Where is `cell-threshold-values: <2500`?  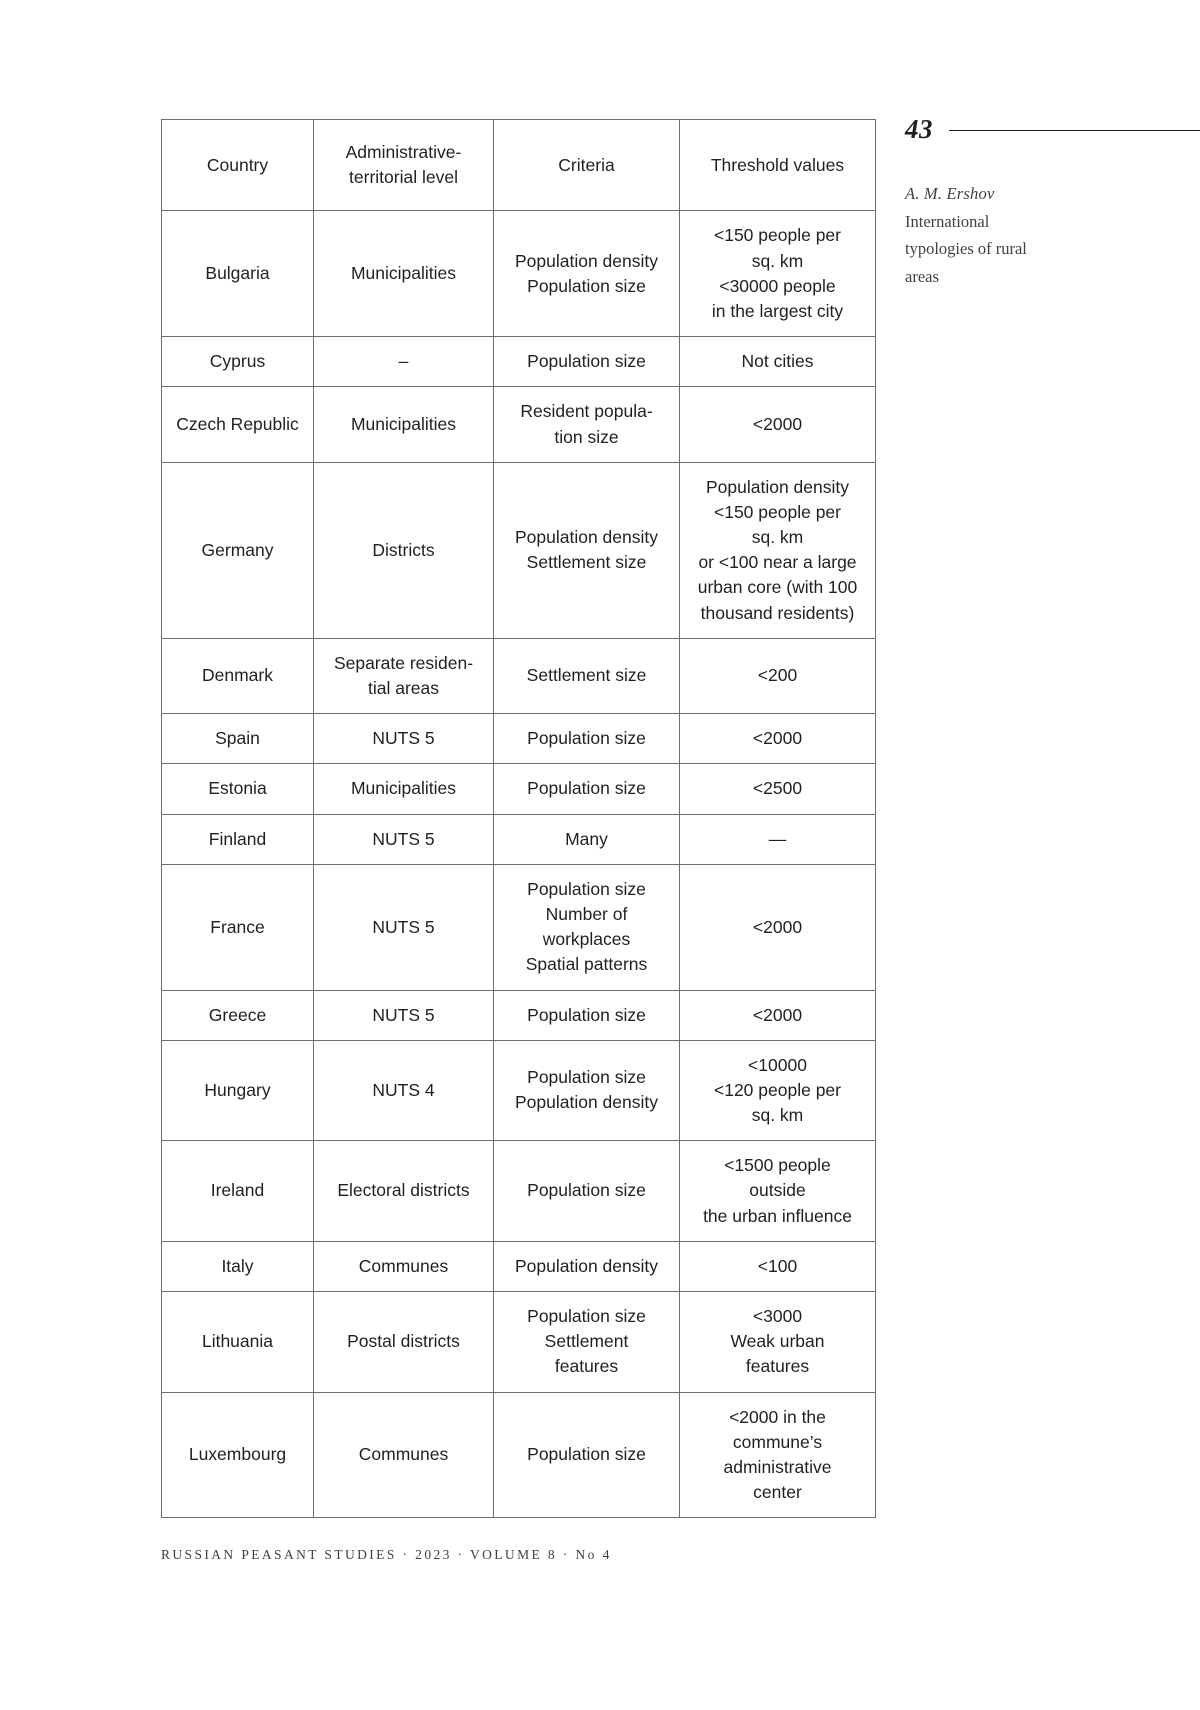 cell-threshold-values: <2500 is located at coordinates (777, 789).